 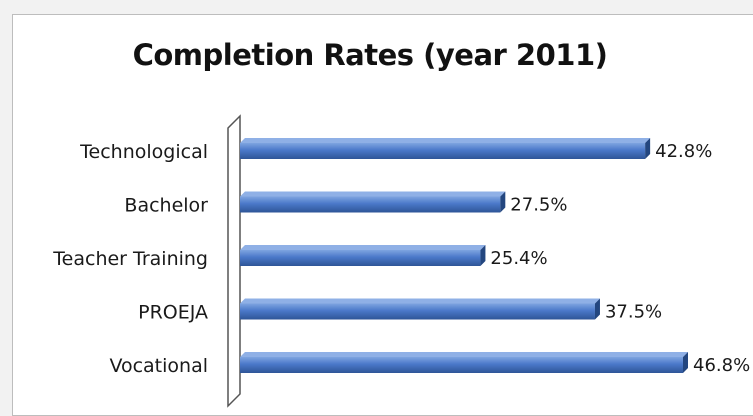 I want to click on category-label: Bachelor, so click(x=166, y=206).